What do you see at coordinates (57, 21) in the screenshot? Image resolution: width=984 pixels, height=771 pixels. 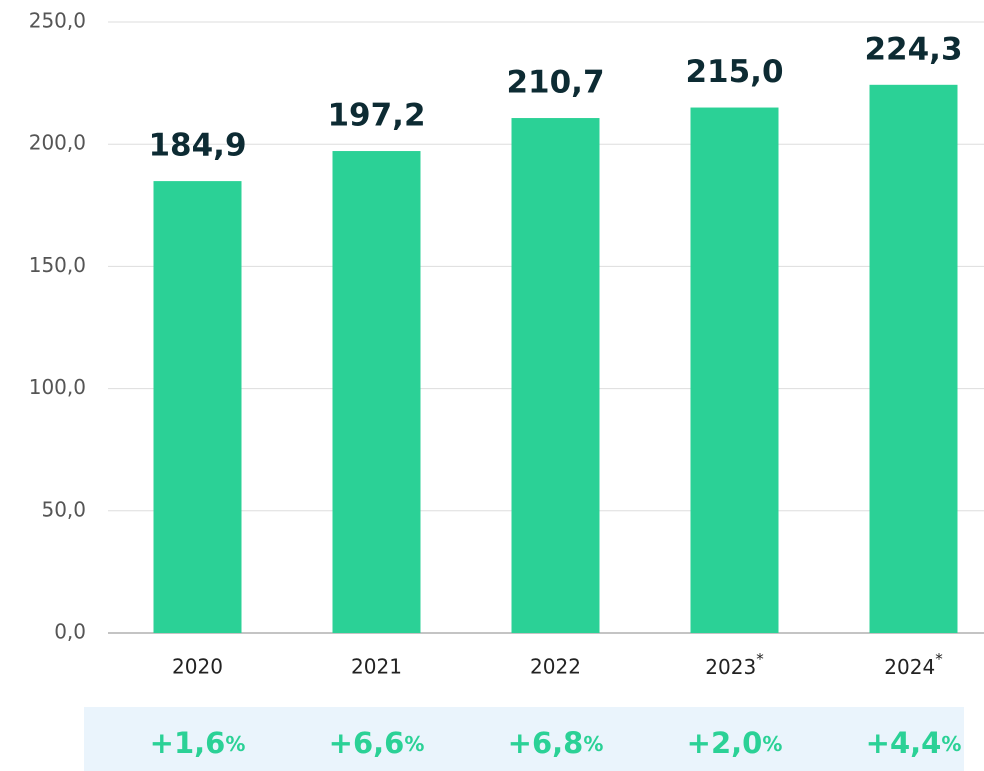 I see `y-tick-label: 250,0` at bounding box center [57, 21].